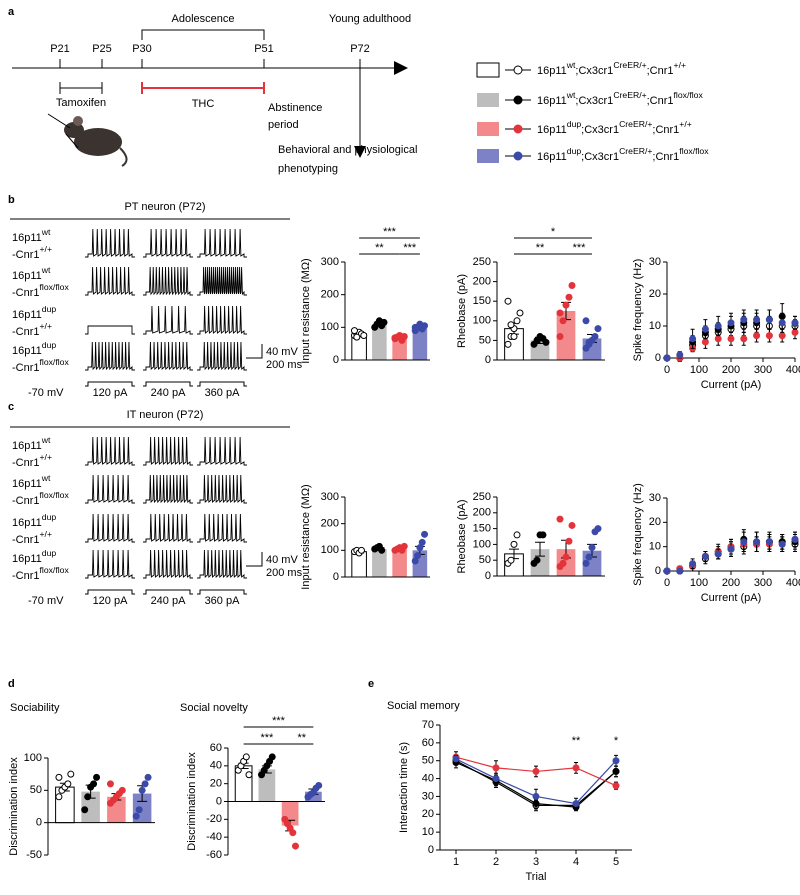 The height and width of the screenshot is (895, 800). Describe the element at coordinates (11, 684) in the screenshot. I see `panel-label: d` at that location.